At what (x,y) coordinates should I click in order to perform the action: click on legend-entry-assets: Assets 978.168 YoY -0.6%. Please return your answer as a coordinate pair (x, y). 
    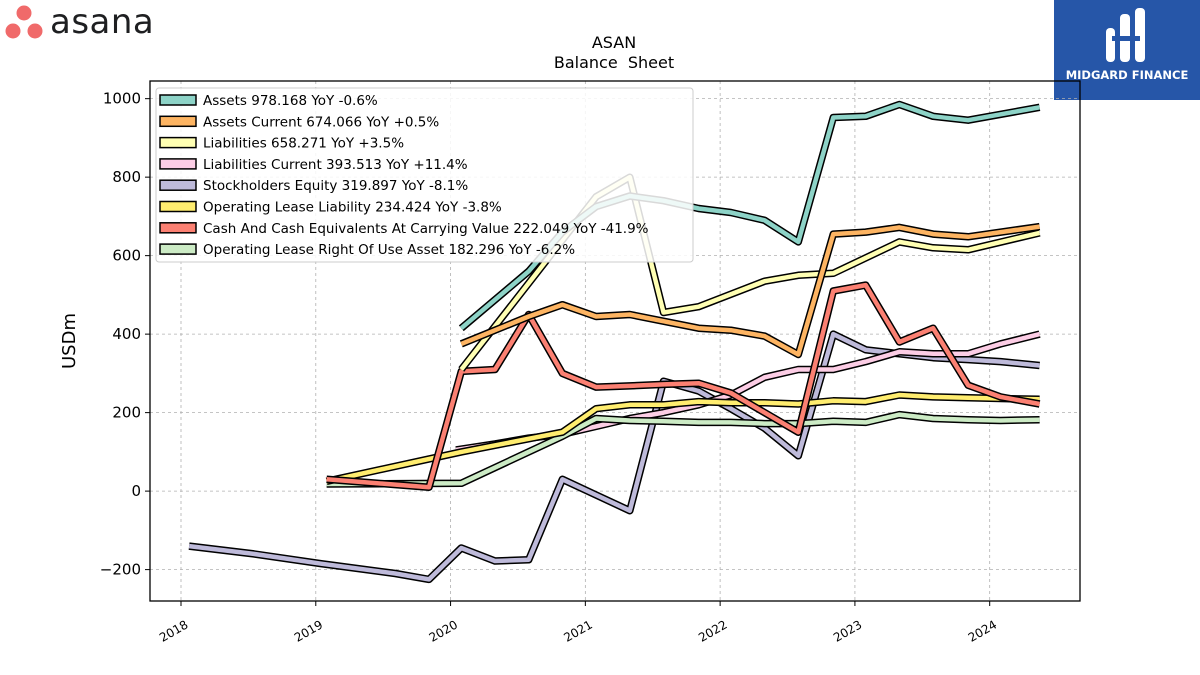
    Looking at the image, I should click on (268, 101).